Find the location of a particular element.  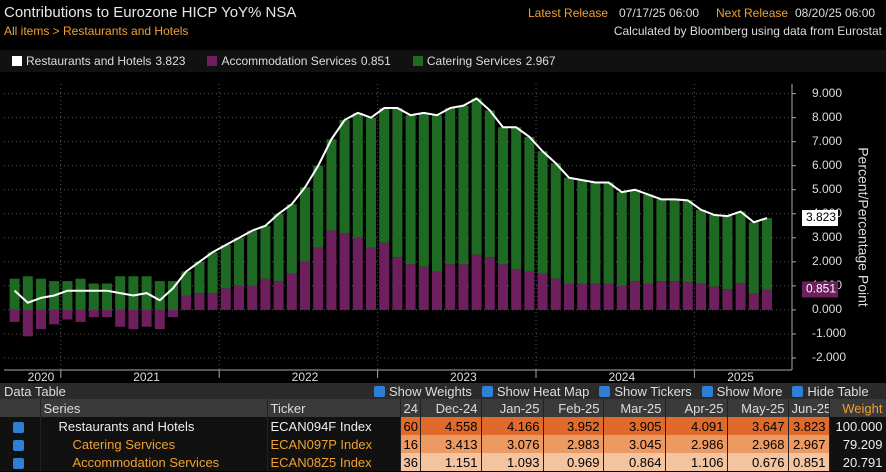

legend-value: 2.967 is located at coordinates (540, 61).